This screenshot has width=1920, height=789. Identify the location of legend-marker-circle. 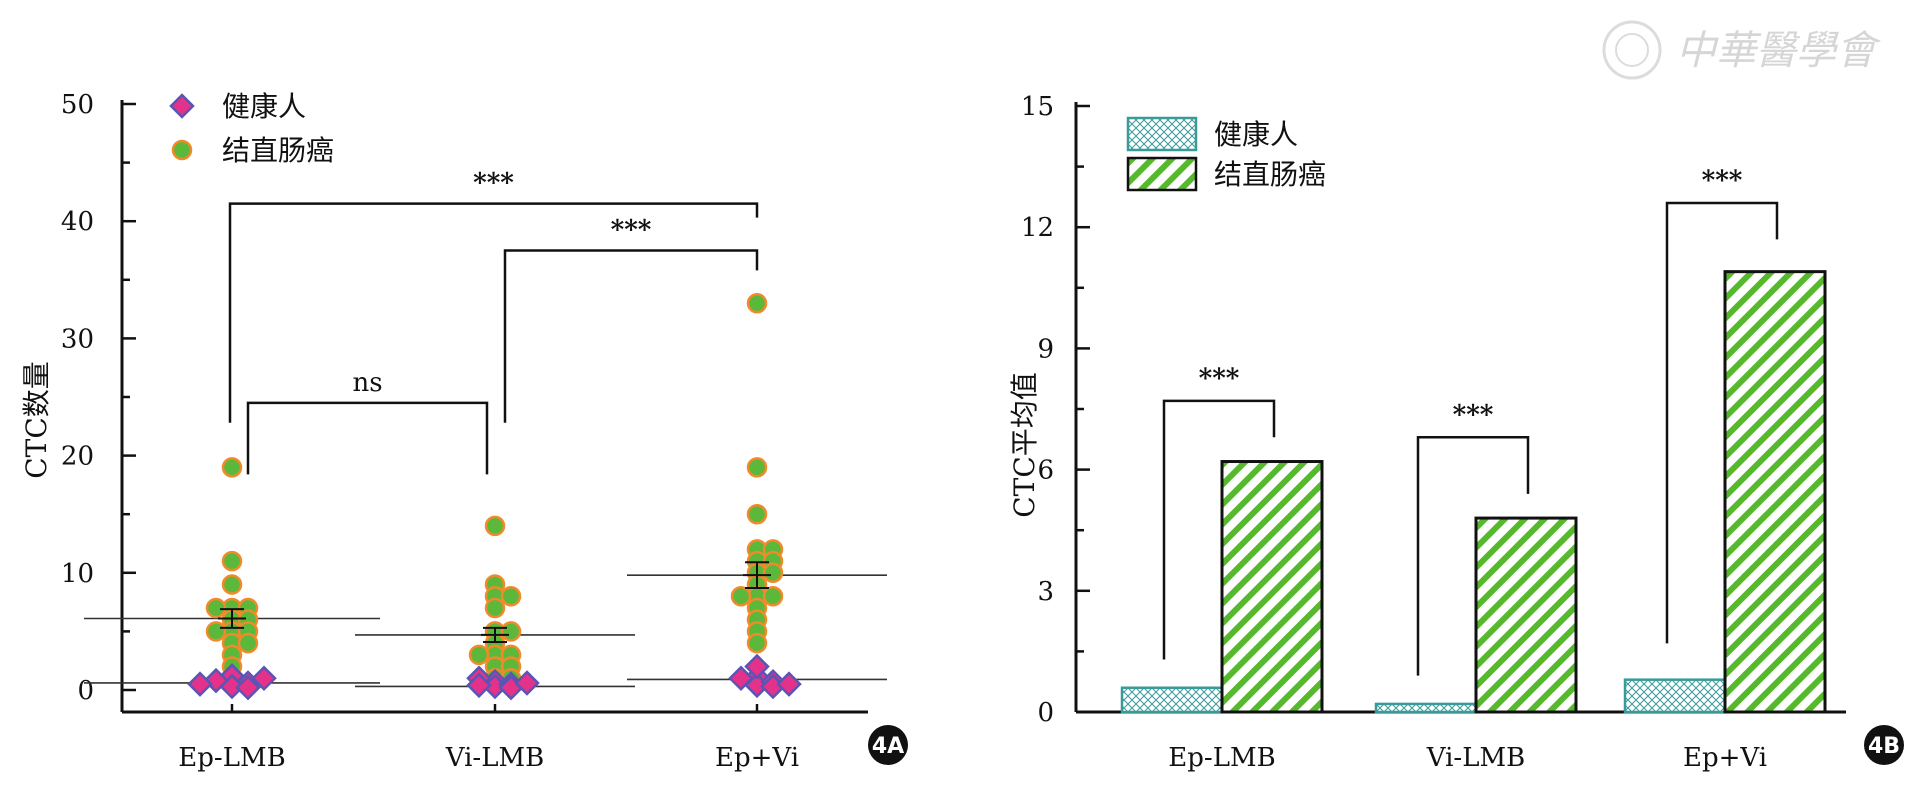
(182, 150).